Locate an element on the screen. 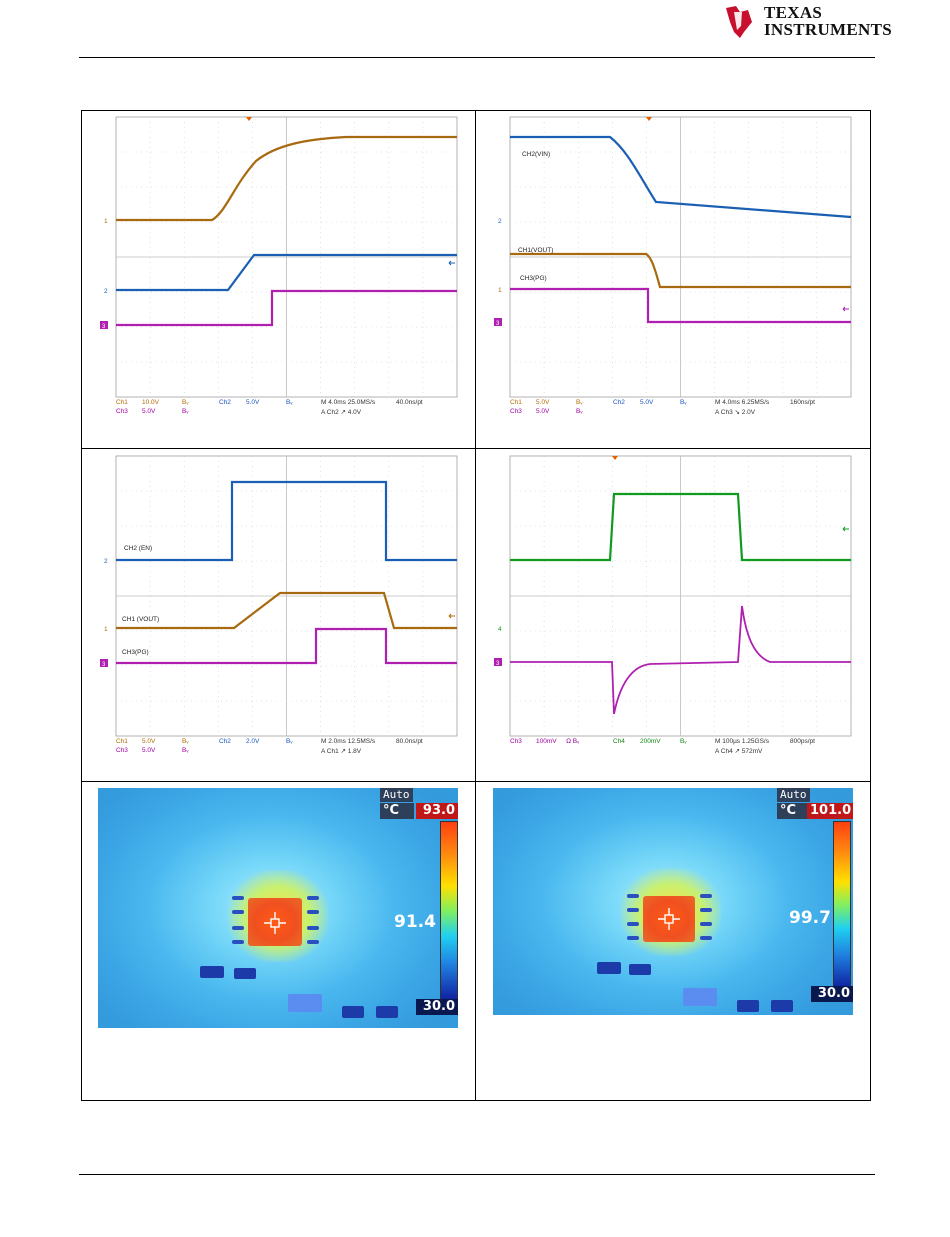  thermal-image-1: Auto °C 93.0 30.0 91.4 is located at coordinates (278, 908).